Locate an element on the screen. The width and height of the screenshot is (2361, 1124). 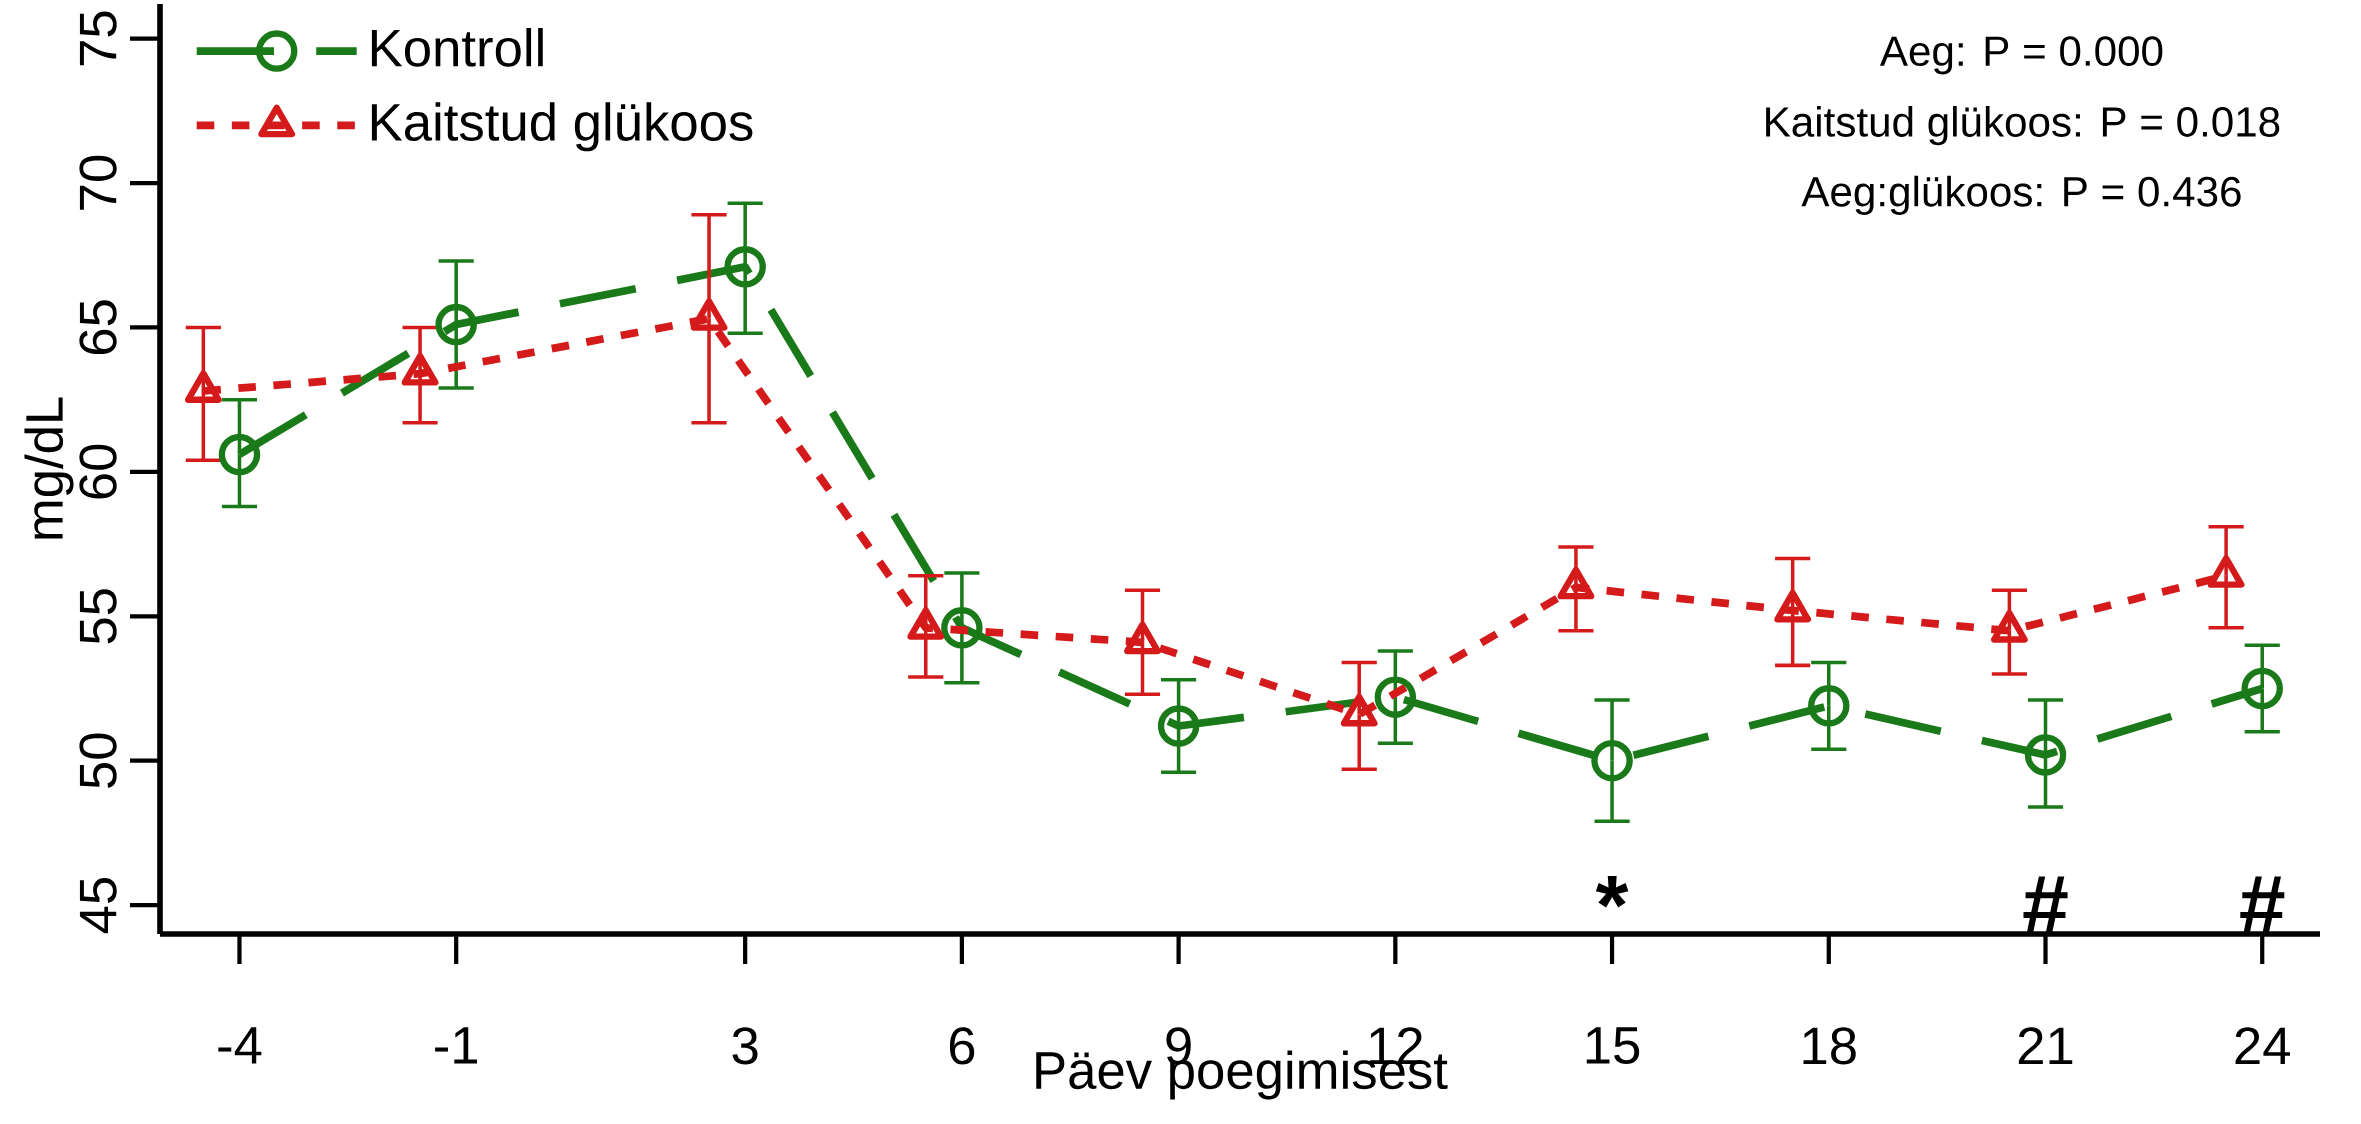
y-tick-label: 55 is located at coordinates (98, 616).